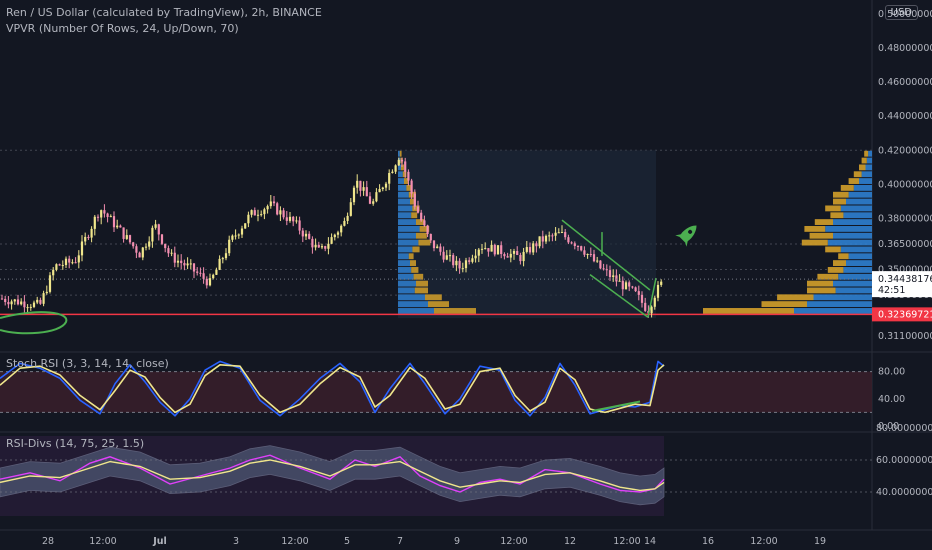  Describe the element at coordinates (681, 240) in the screenshot. I see `rocket-fin` at that location.